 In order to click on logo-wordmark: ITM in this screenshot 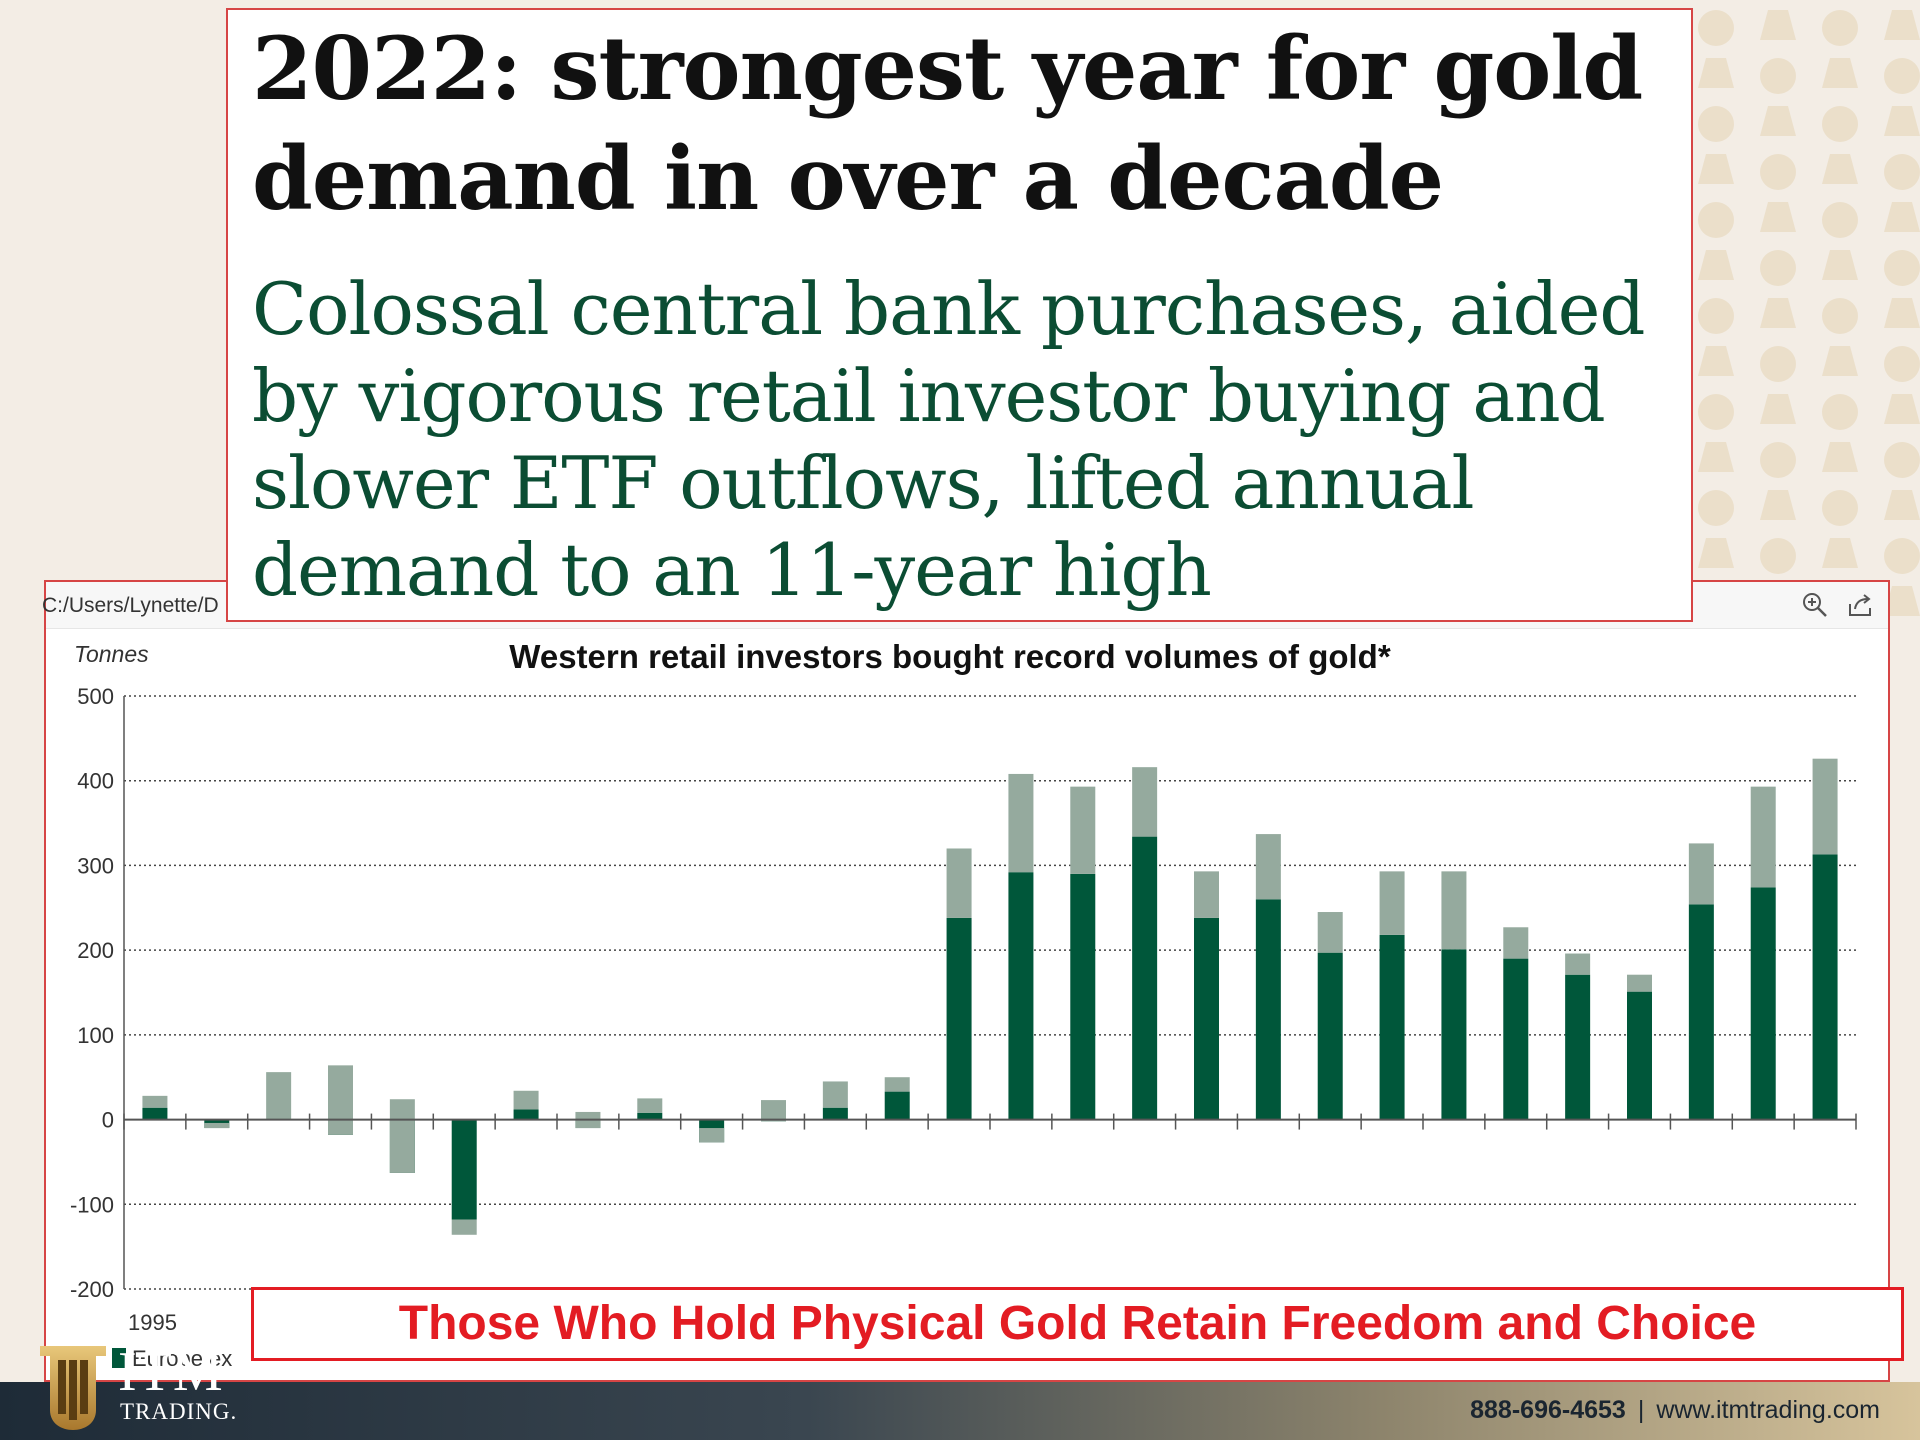, I will do `click(171, 1372)`.